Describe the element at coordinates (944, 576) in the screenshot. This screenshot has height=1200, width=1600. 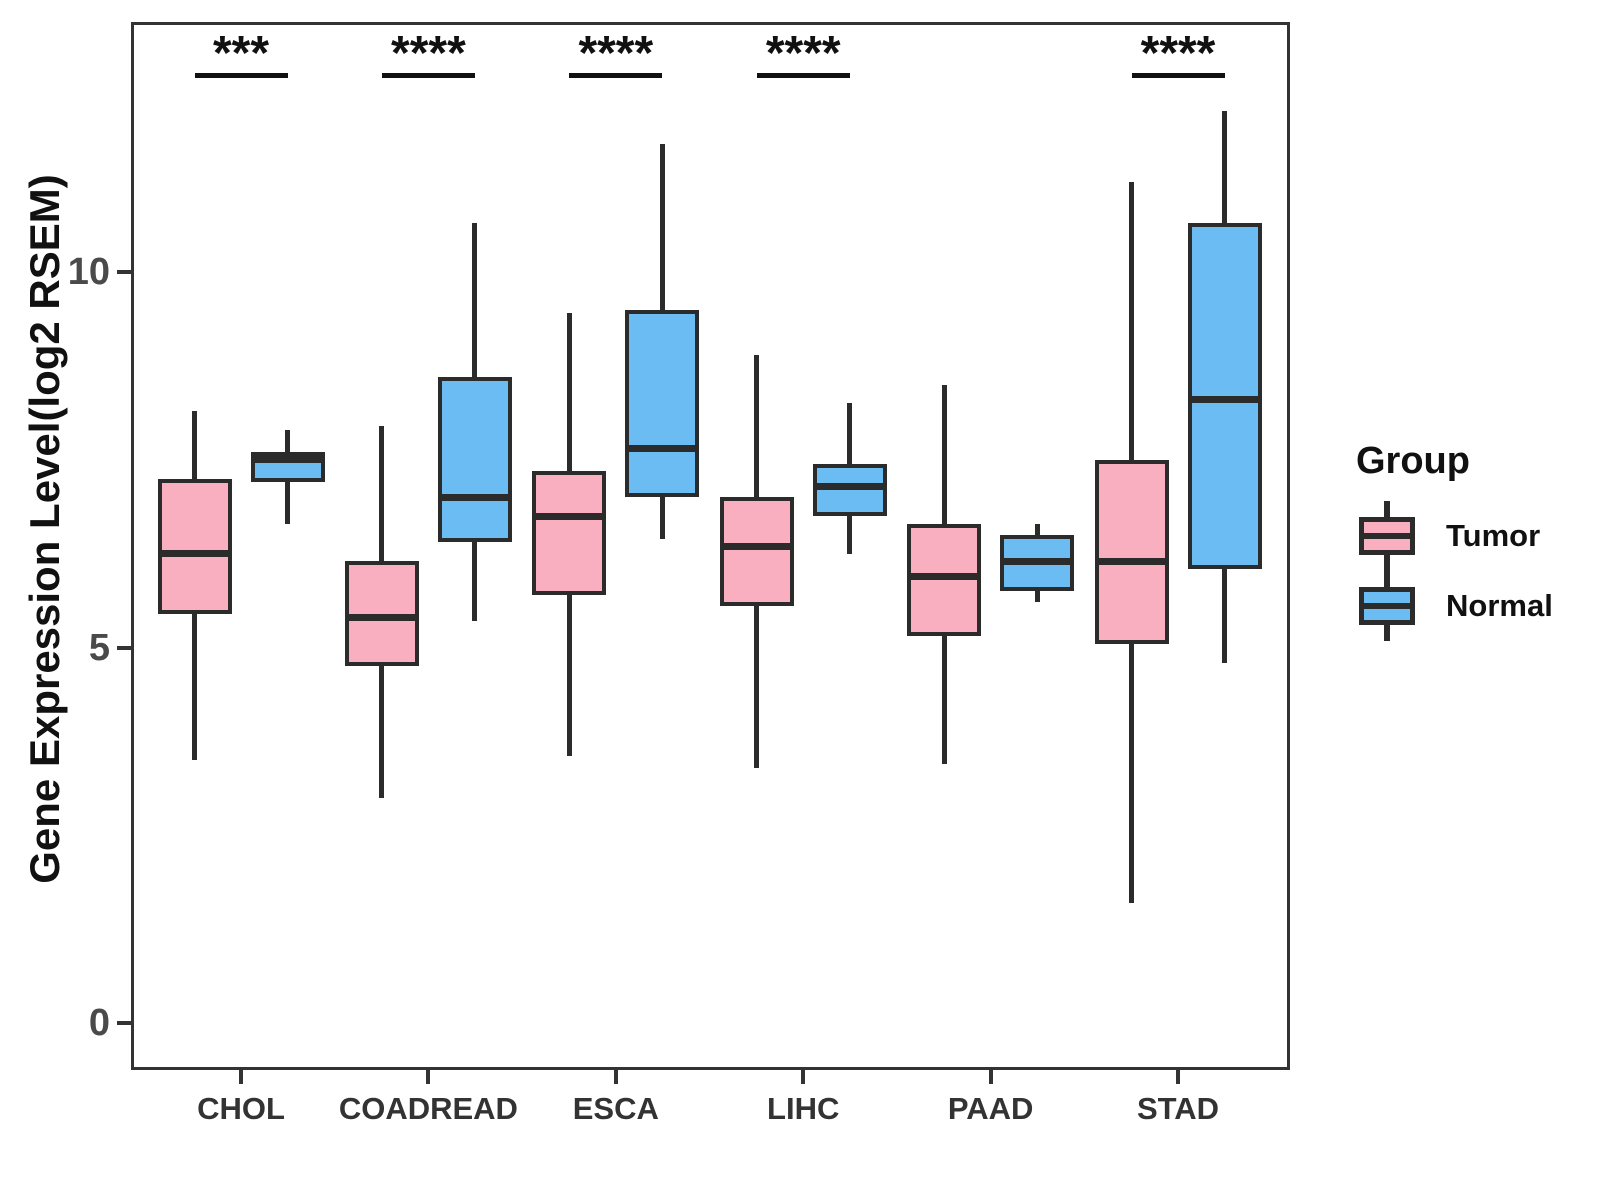
I see `median-tumor-PAAD` at that location.